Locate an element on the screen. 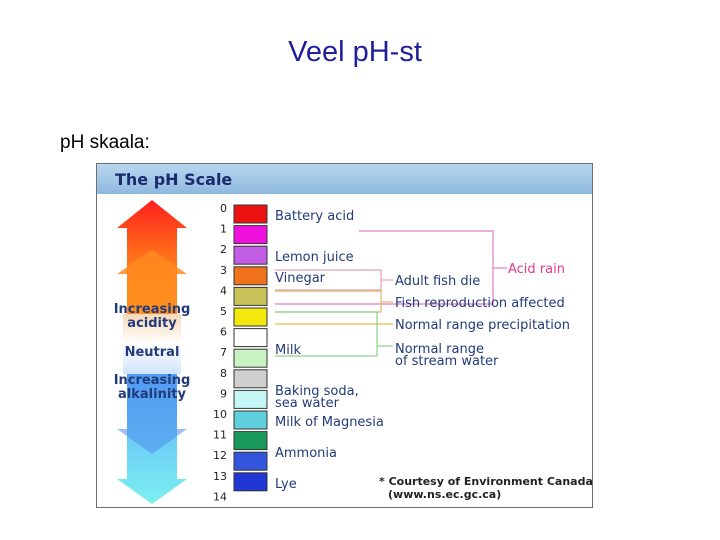  slide-title: Veel pH-st is located at coordinates (355, 52).